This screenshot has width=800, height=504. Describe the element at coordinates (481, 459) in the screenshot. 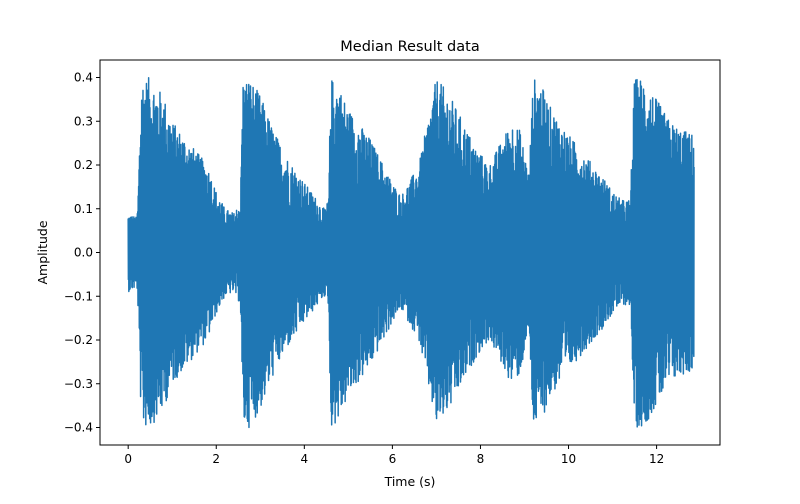

I see `x-tick-label: 8` at that location.